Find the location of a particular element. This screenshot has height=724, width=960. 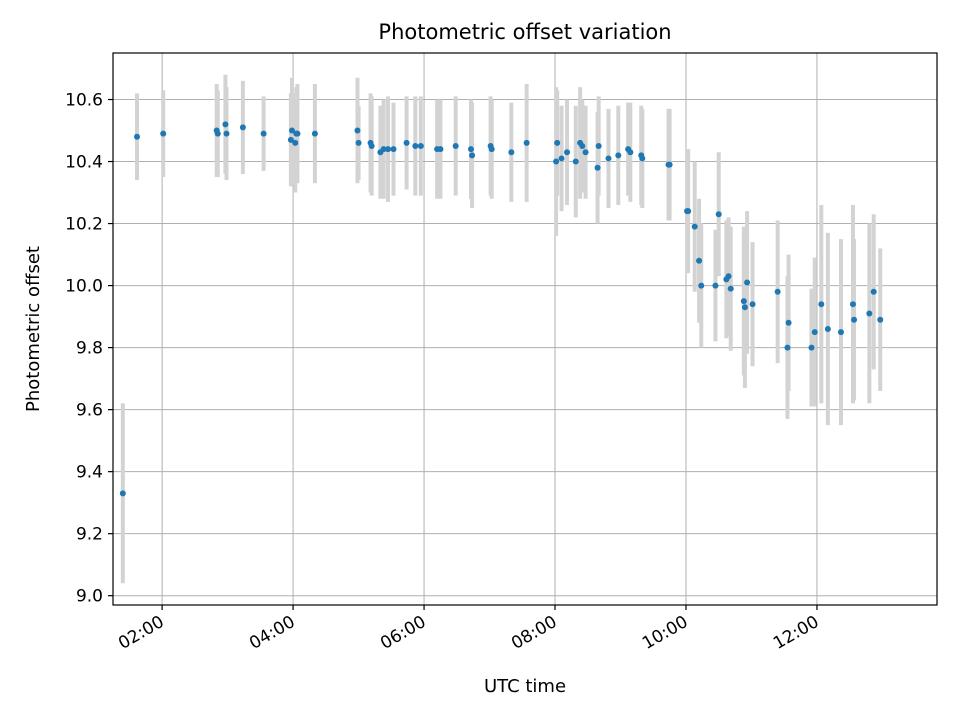

x-tick-label: 12:00 is located at coordinates (796, 633).